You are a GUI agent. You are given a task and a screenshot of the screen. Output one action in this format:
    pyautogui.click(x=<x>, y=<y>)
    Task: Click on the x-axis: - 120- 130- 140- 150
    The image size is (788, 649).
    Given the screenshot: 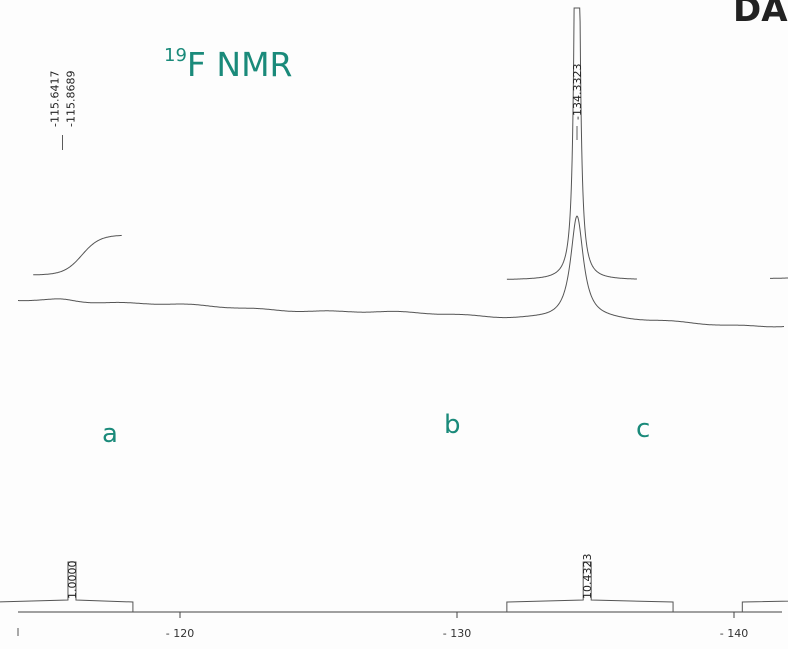 What is the action you would take?
    pyautogui.click(x=399, y=625)
    